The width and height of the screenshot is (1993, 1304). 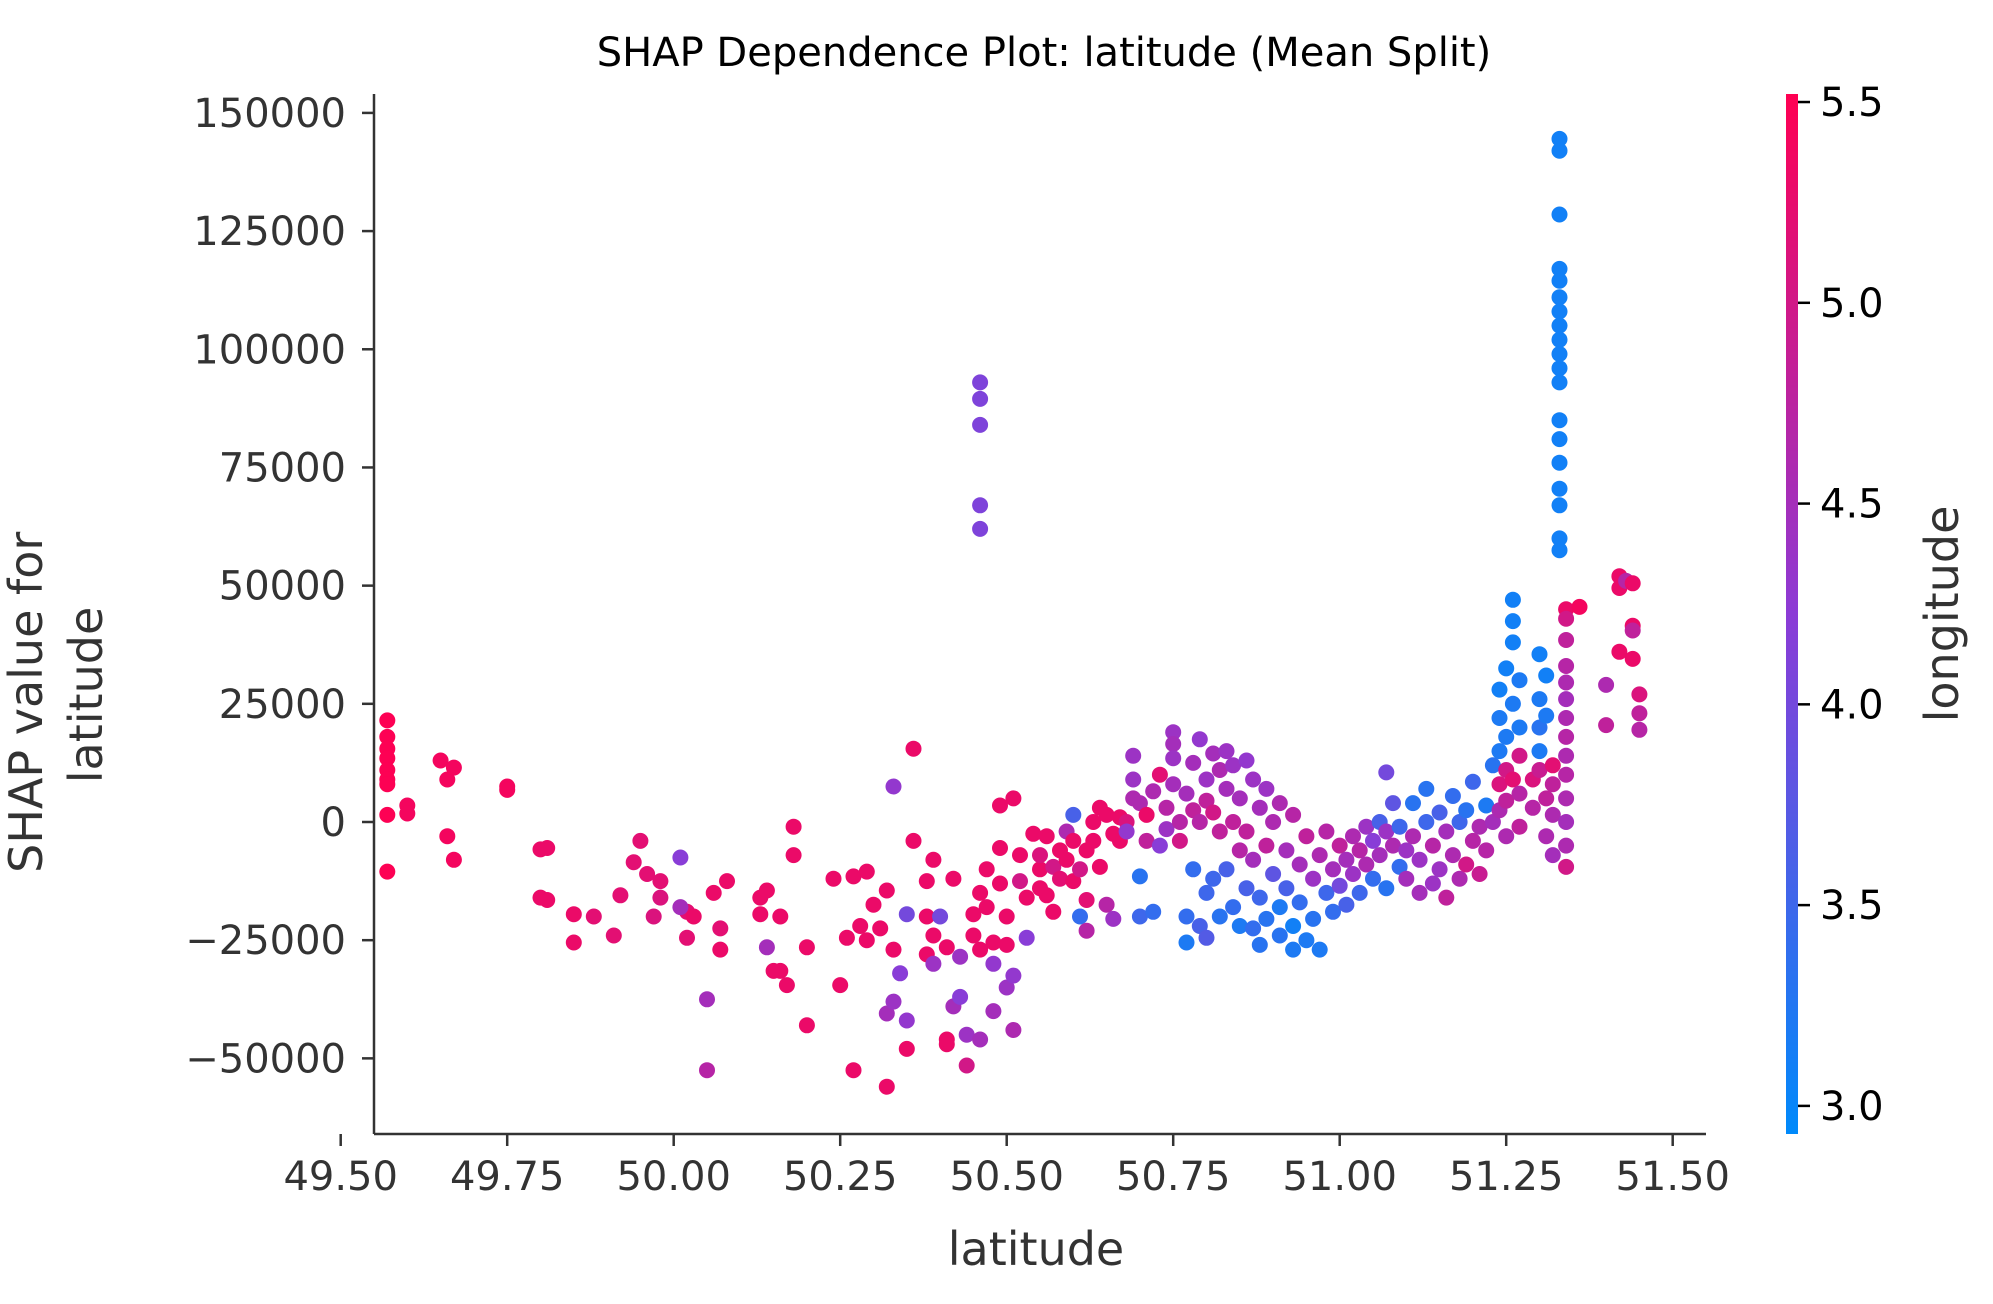 What do you see at coordinates (282, 468) in the screenshot?
I see `y-tick-label: 75000` at bounding box center [282, 468].